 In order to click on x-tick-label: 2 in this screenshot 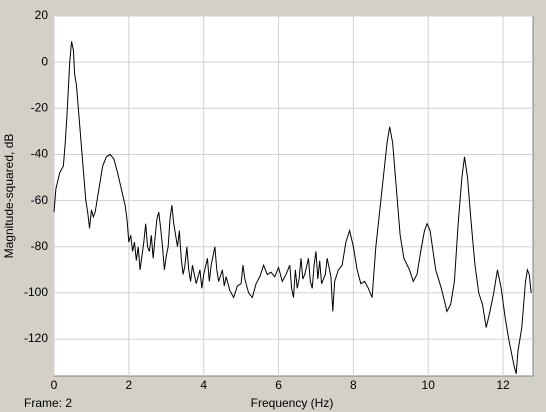, I will do `click(129, 385)`.